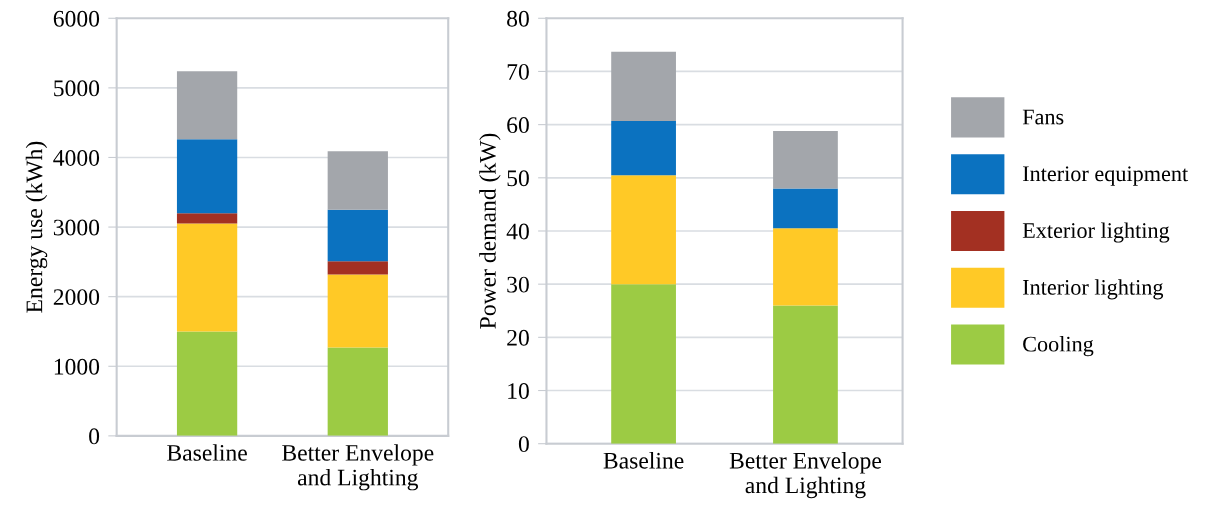 This screenshot has width=1228, height=522. Describe the element at coordinates (517, 231) in the screenshot. I see `y-tick-label: 40` at that location.